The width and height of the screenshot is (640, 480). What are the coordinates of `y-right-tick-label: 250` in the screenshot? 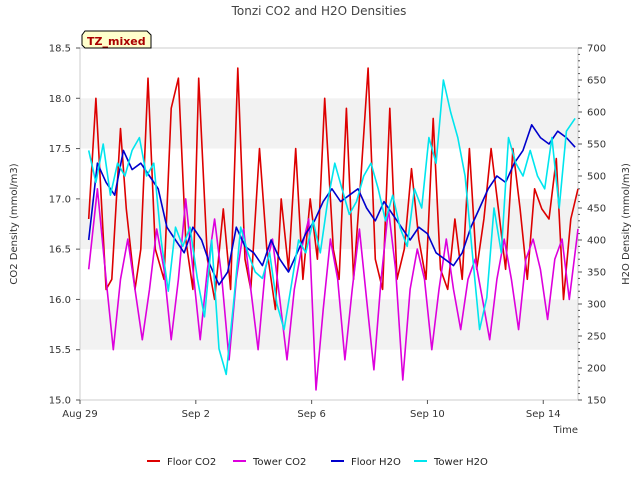 It's located at (596, 337).